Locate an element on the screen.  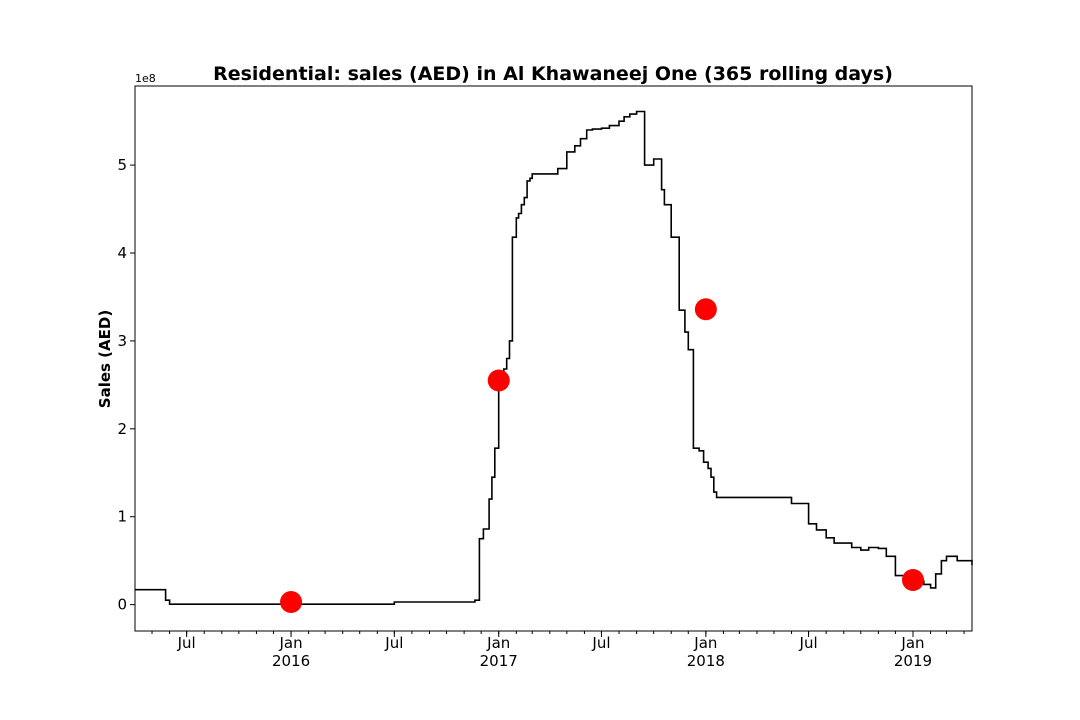
y-tick-label: 2 is located at coordinates (122, 429).